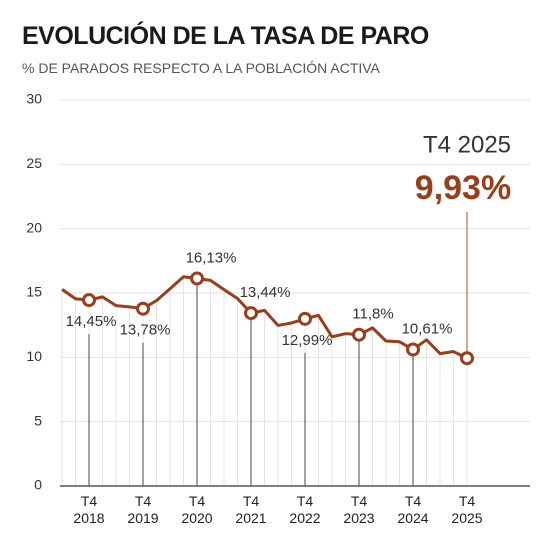  I want to click on x-tick-label: T4 2020, so click(197, 509).